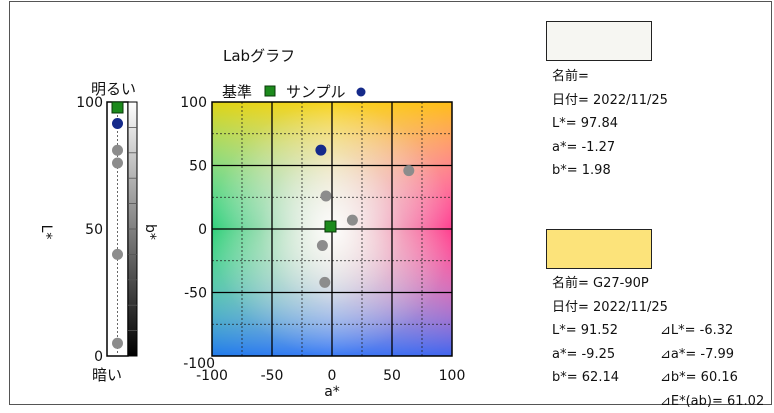 This screenshot has width=774, height=413. I want to click on sample-date: 日付= 2022/11/25, so click(610, 308).